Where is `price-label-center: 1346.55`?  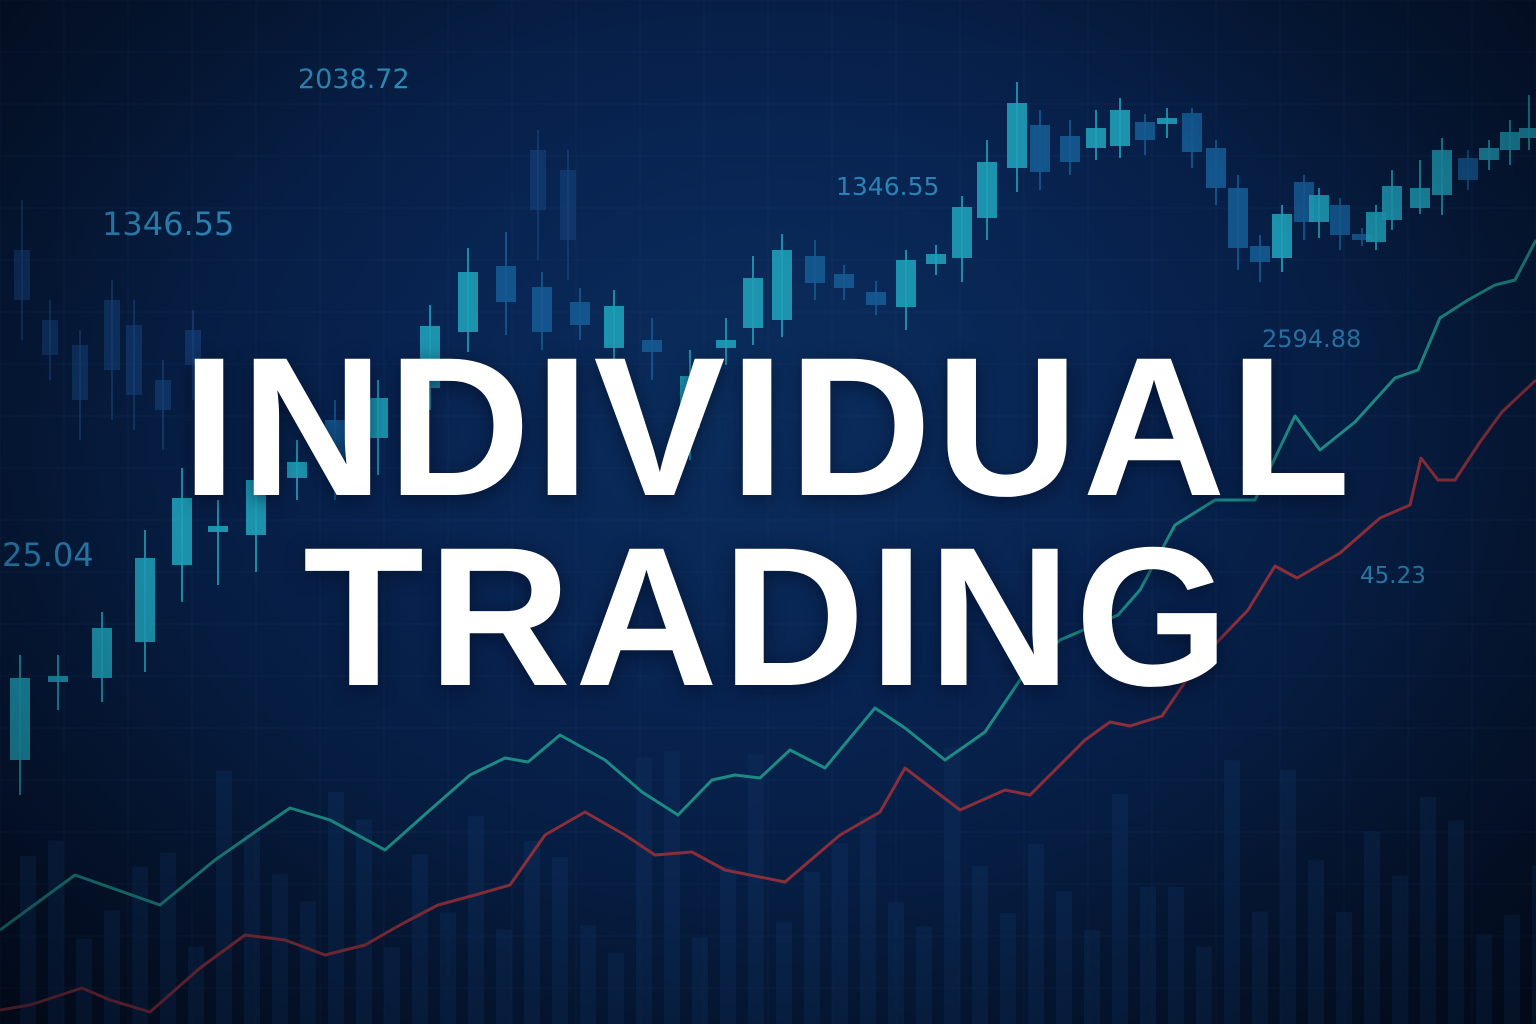 price-label-center: 1346.55 is located at coordinates (888, 186).